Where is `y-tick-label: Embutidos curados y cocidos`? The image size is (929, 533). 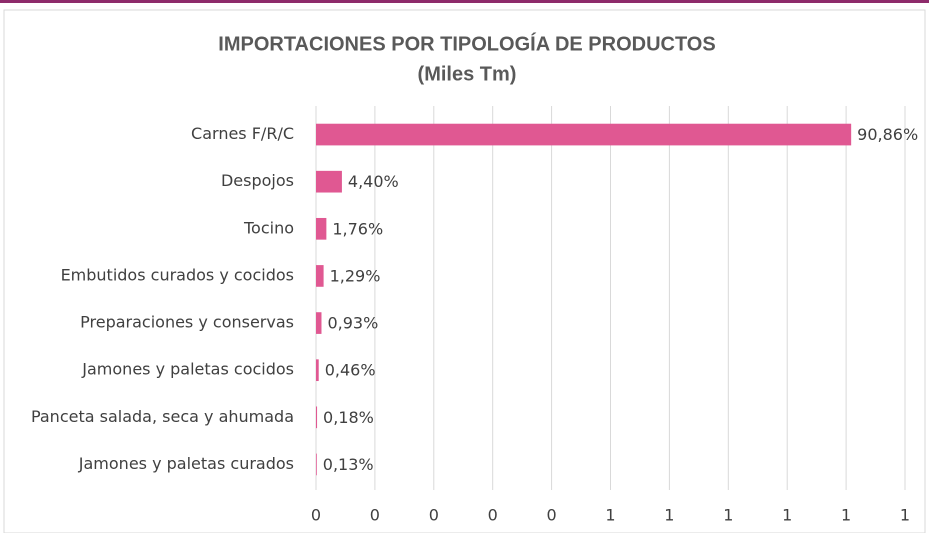 y-tick-label: Embutidos curados y cocidos is located at coordinates (177, 274).